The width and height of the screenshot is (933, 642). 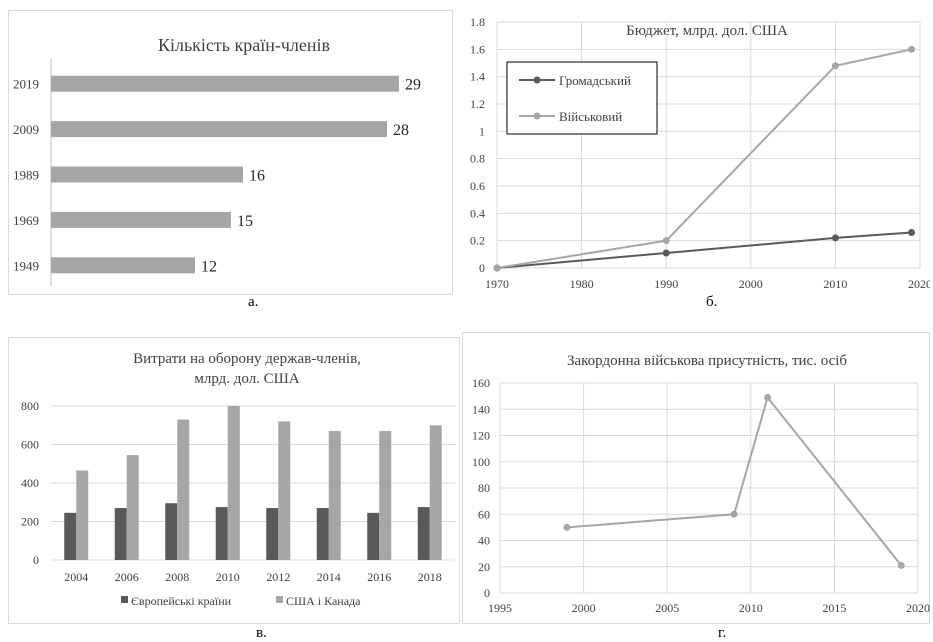 What do you see at coordinates (582, 284) in the screenshot?
I see `x-tick-label: 1980` at bounding box center [582, 284].